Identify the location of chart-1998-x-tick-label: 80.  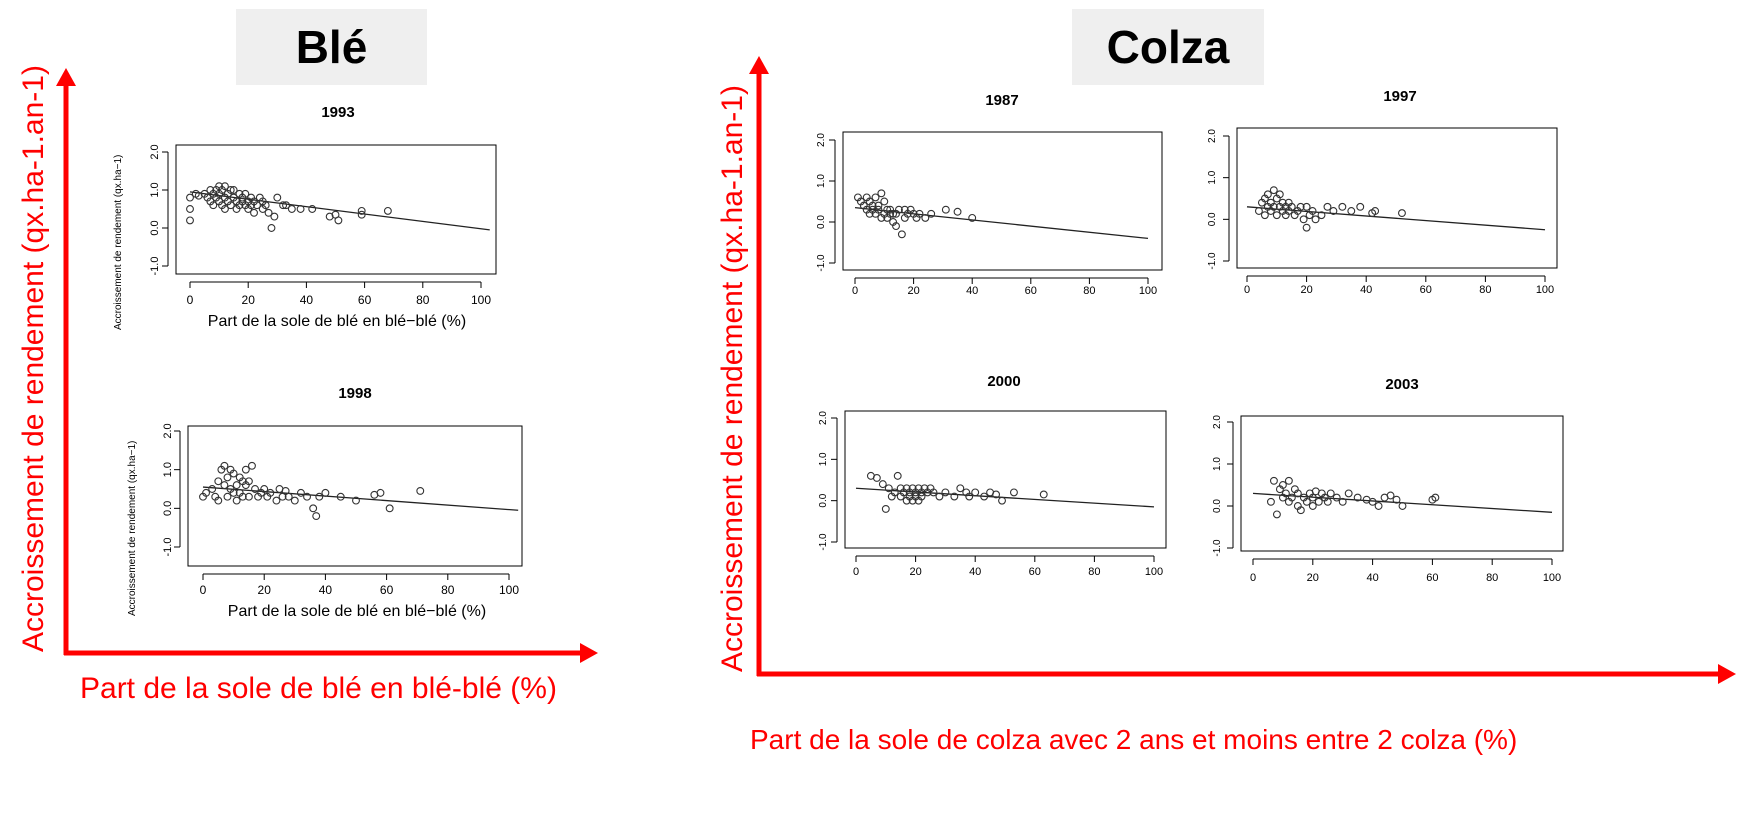
(448, 590).